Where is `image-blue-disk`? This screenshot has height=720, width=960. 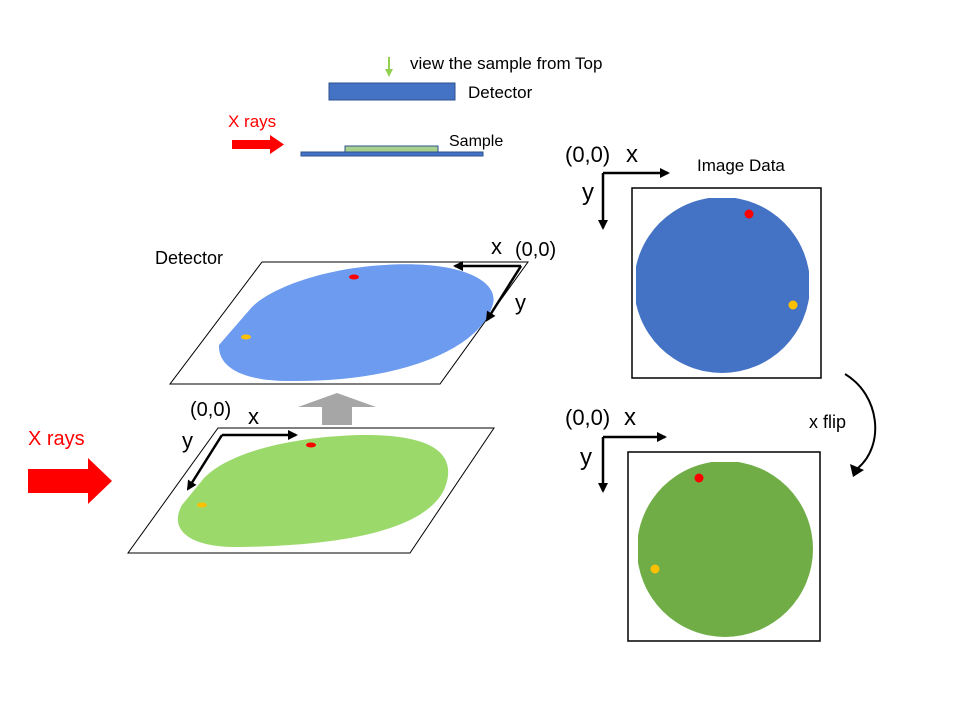
image-blue-disk is located at coordinates (722, 285).